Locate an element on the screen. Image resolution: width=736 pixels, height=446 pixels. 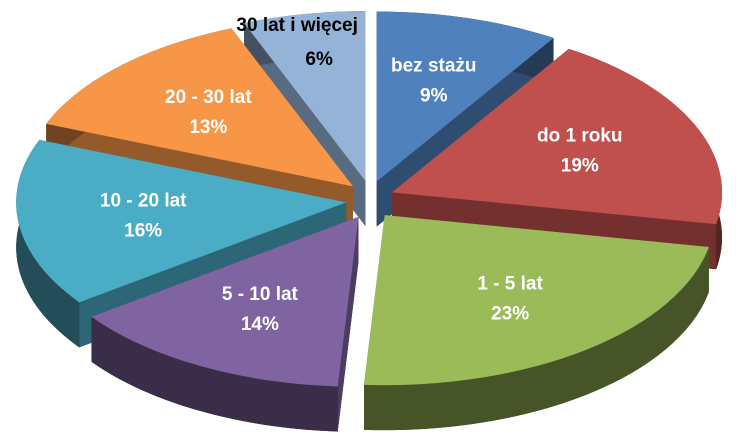
slice-label: bez stażu is located at coordinates (434, 65).